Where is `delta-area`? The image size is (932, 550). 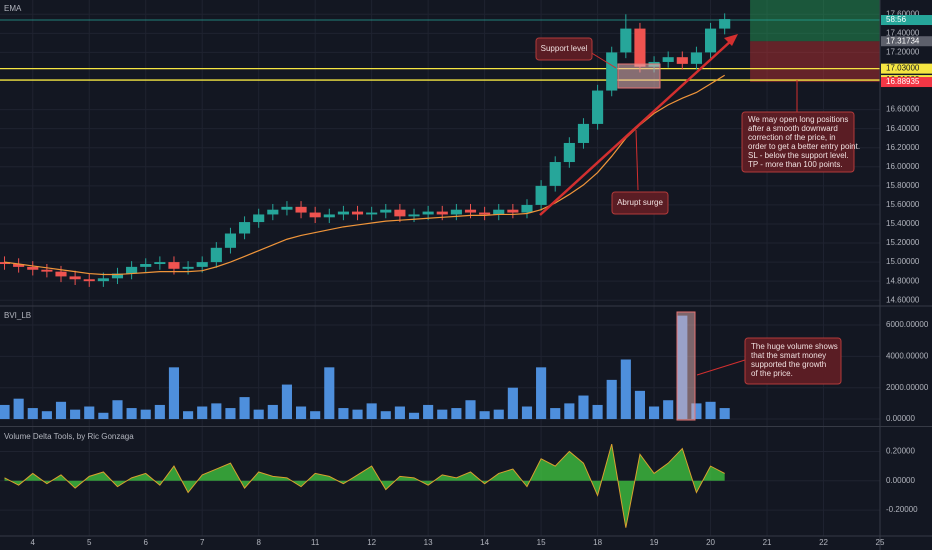 delta-area is located at coordinates (364, 486).